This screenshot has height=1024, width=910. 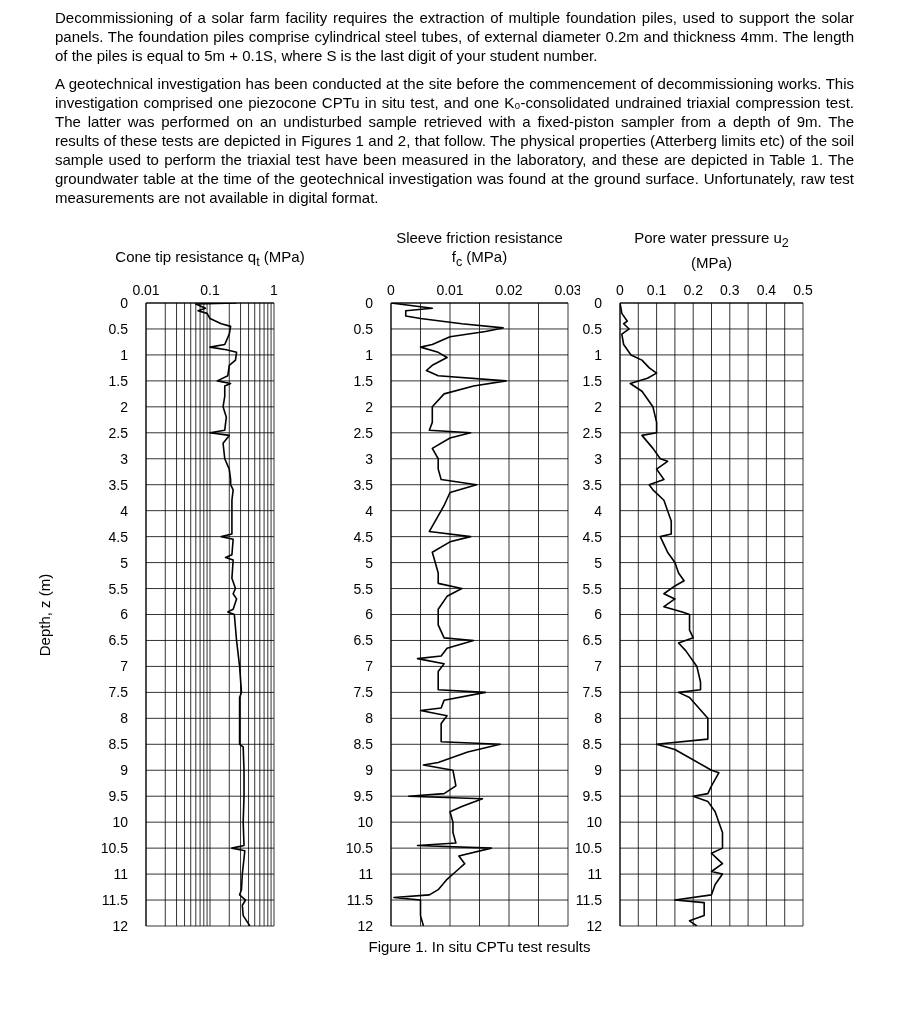 I want to click on x-tick-label: 1, so click(x=274, y=290).